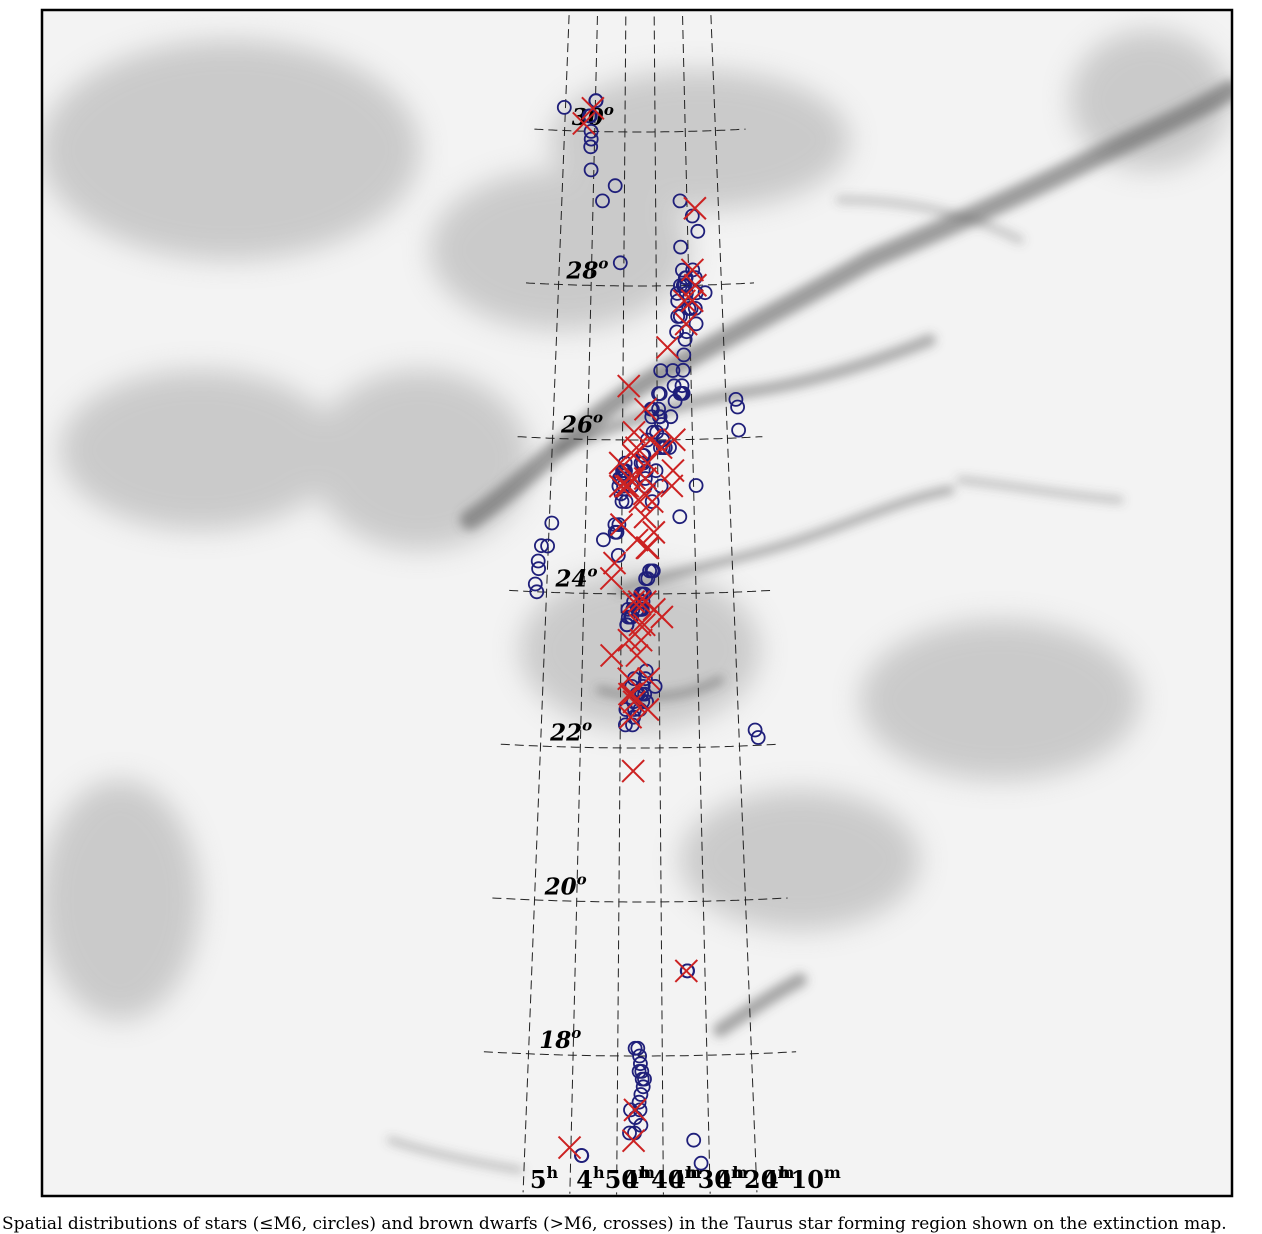 The height and width of the screenshot is (1234, 1262). What do you see at coordinates (801, 1178) in the screenshot?
I see `ra-label: 4h10m` at bounding box center [801, 1178].